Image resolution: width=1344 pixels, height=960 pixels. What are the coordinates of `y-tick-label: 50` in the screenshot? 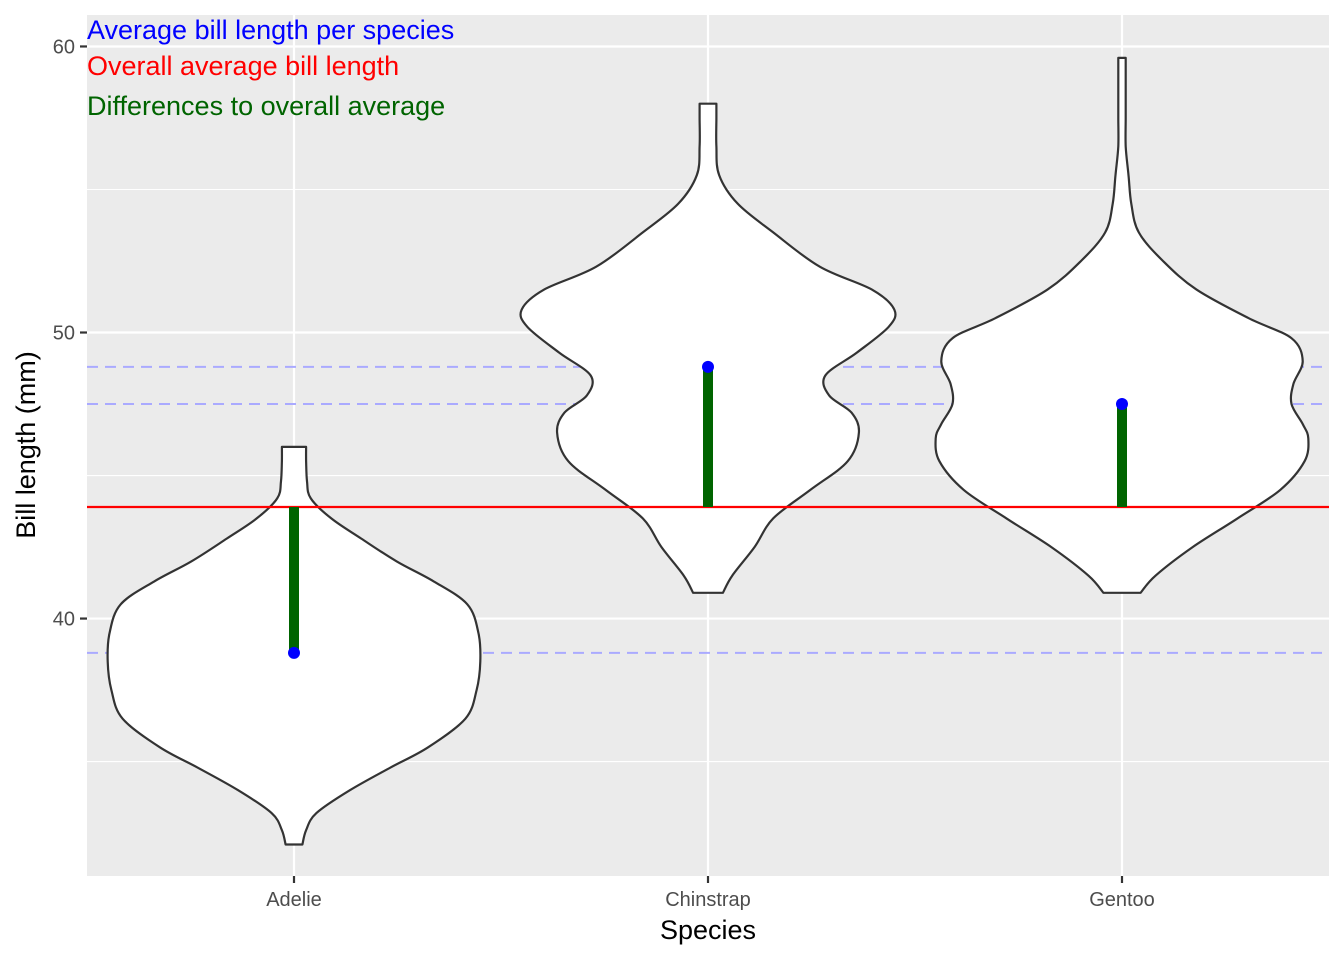 It's located at (64, 334).